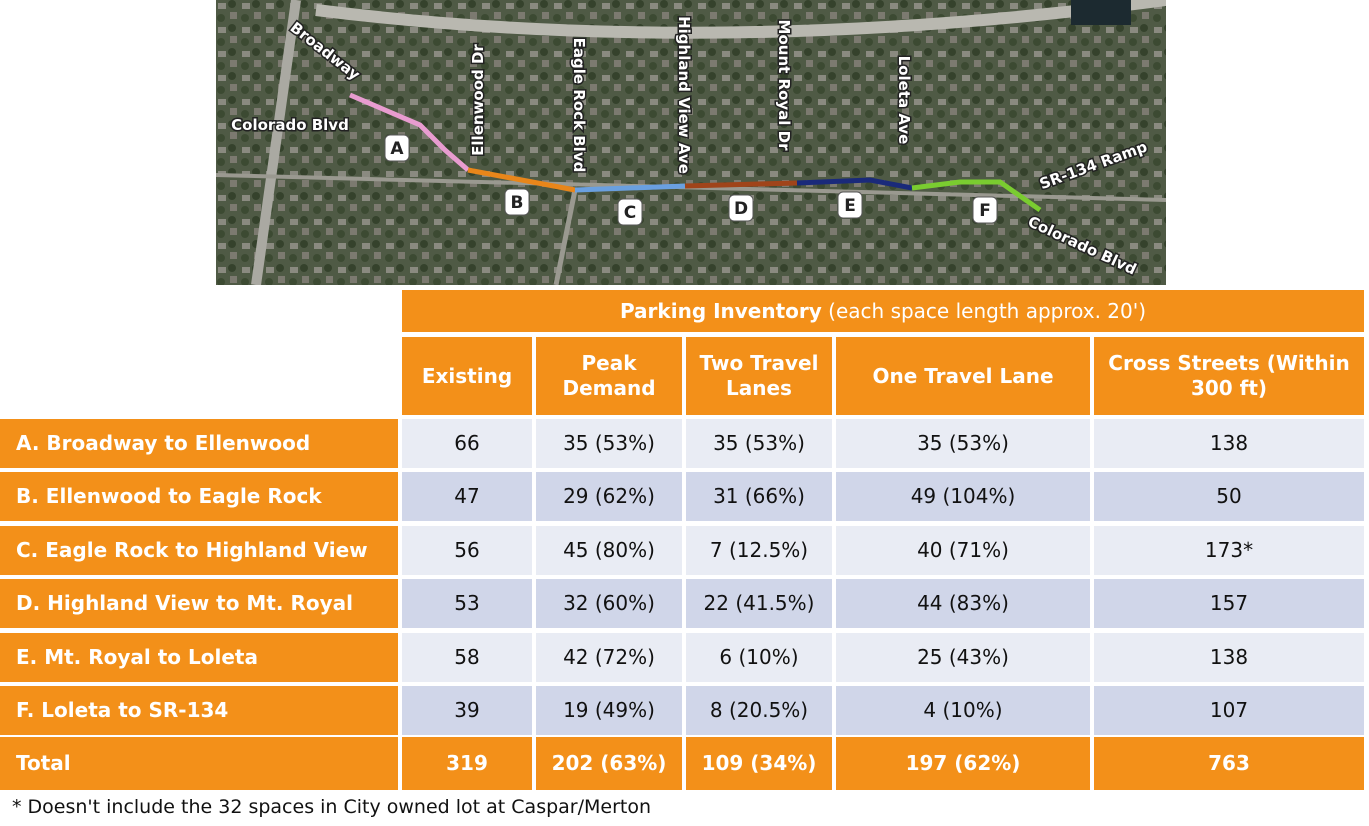 The image size is (1369, 826). I want to click on cell: 22 (41.5%), so click(759, 604).